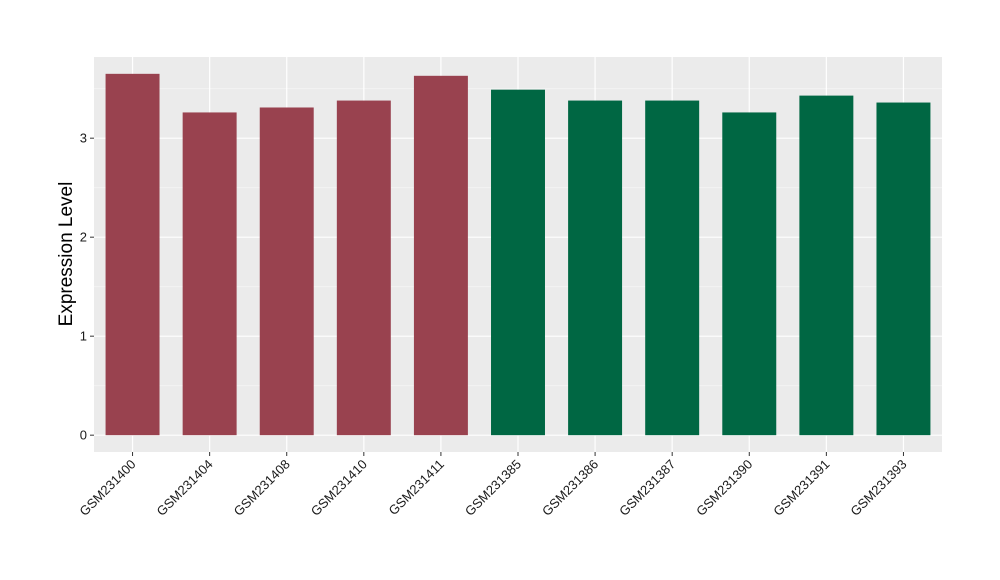  I want to click on x-tick-label: GSM231391, so click(801, 488).